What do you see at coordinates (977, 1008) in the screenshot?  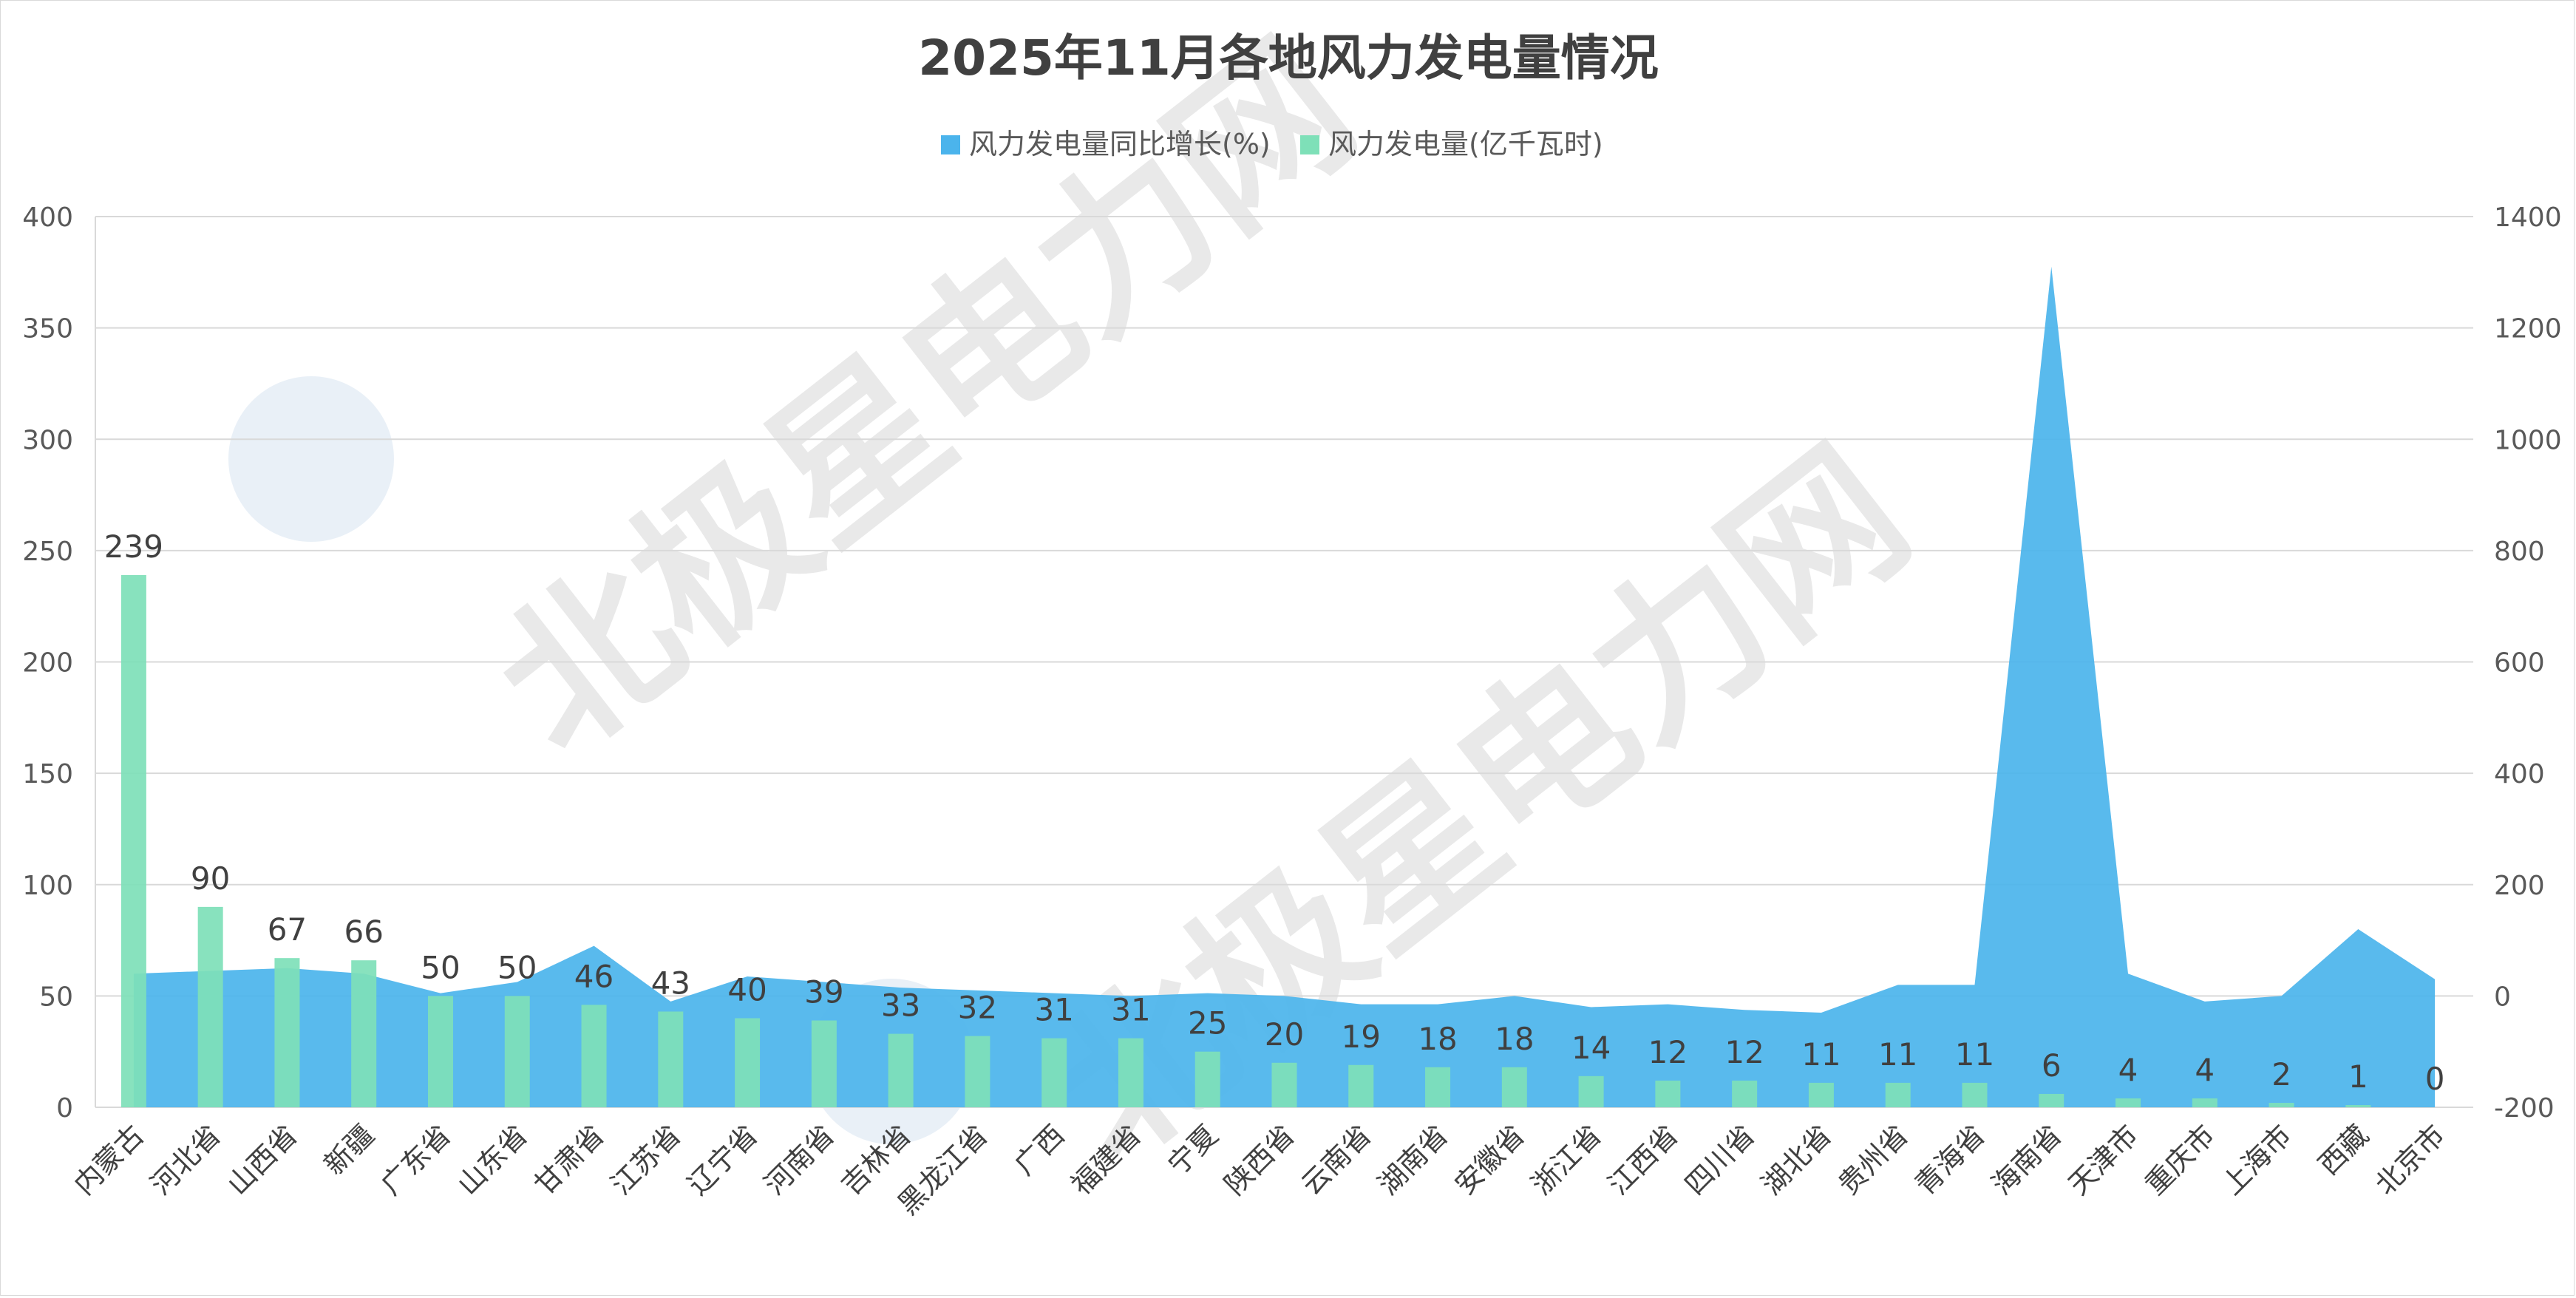 I see `generation-data-label-11: 32` at bounding box center [977, 1008].